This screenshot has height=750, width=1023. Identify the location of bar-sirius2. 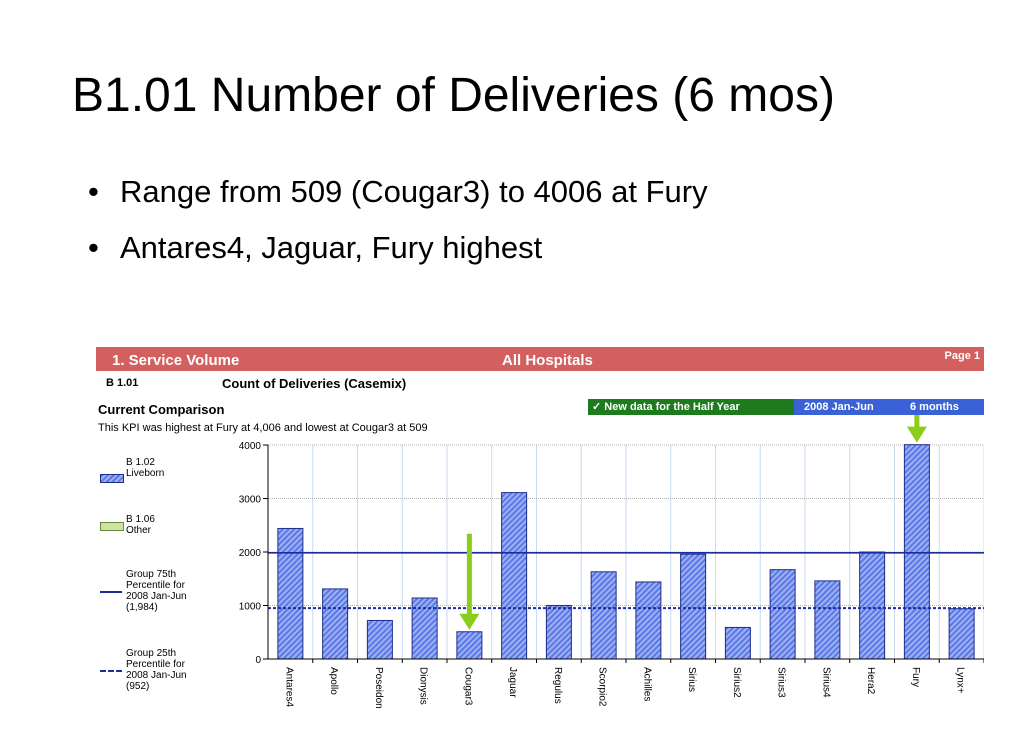
(737, 643).